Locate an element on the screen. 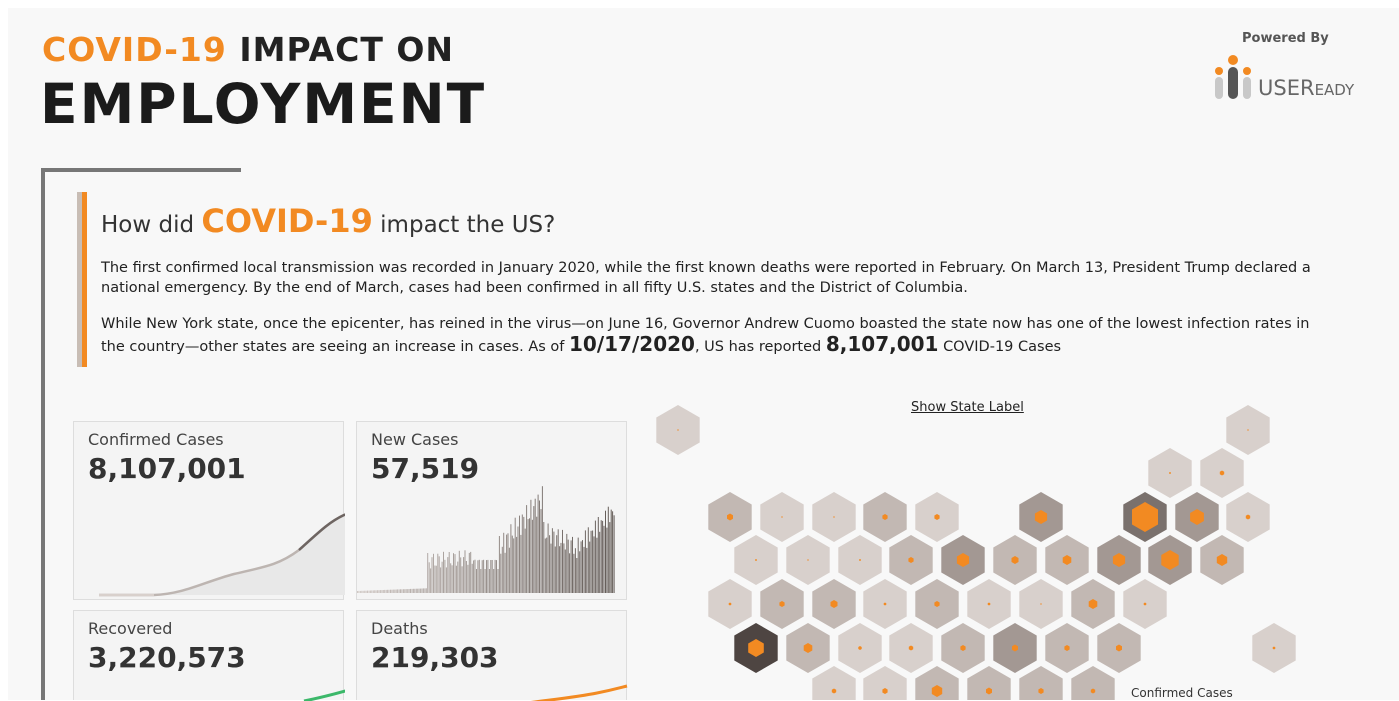 This screenshot has height=701, width=1399. frame-top-border is located at coordinates (141, 170).